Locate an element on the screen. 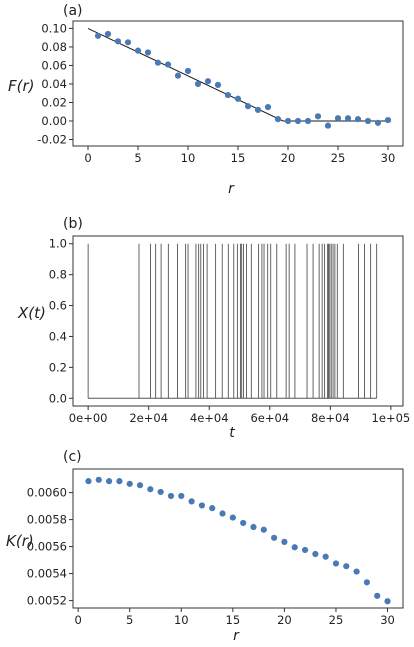 Image resolution: width=414 pixels, height=647 pixels. panel-b-y-axis-label: X(t) is located at coordinates (31, 313).